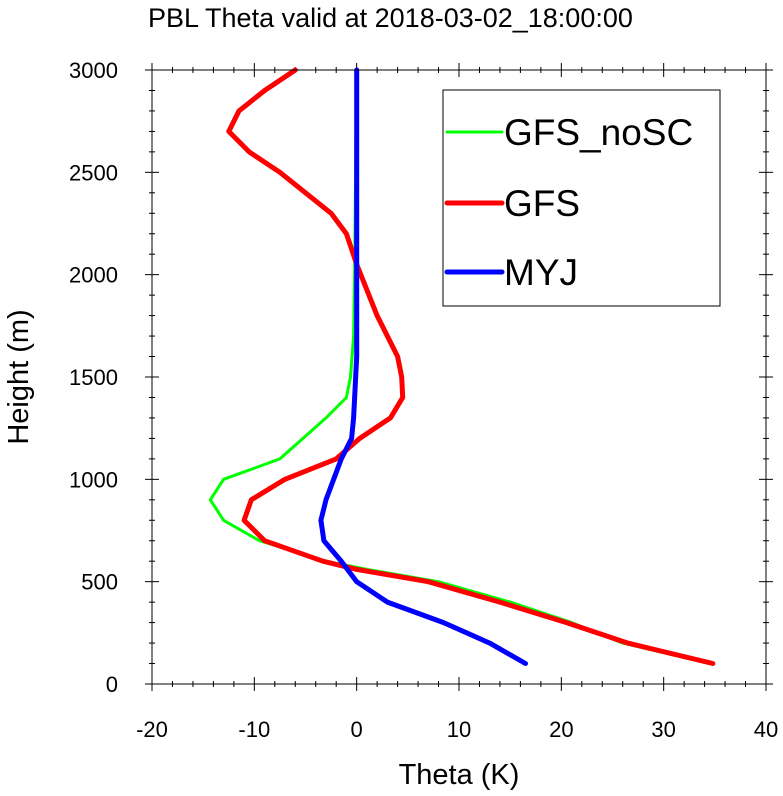 The height and width of the screenshot is (796, 783). What do you see at coordinates (541, 272) in the screenshot?
I see `legend-label-myj: MYJ` at bounding box center [541, 272].